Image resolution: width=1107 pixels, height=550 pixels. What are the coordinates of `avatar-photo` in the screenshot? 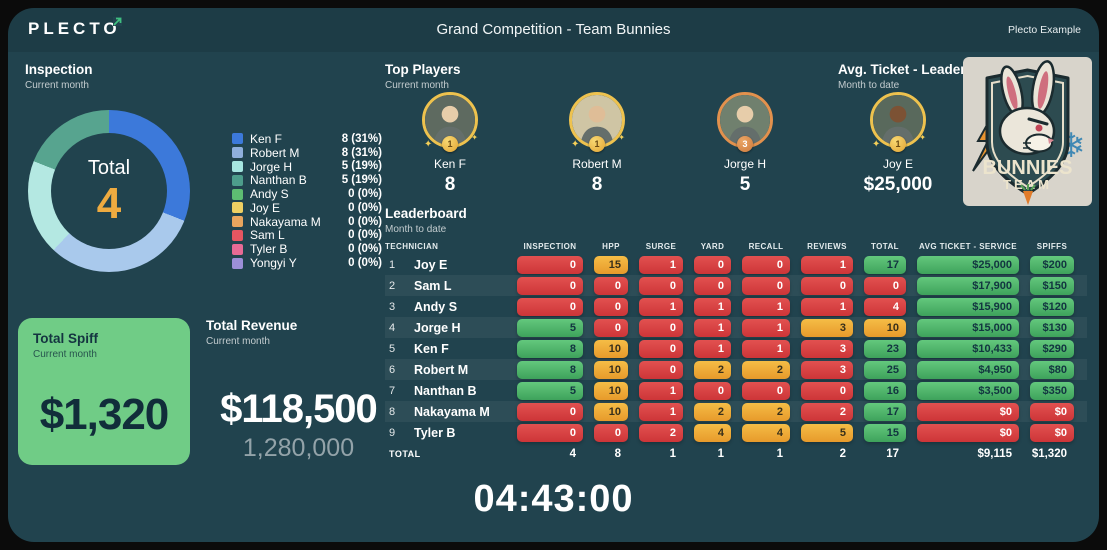 It's located at (450, 120).